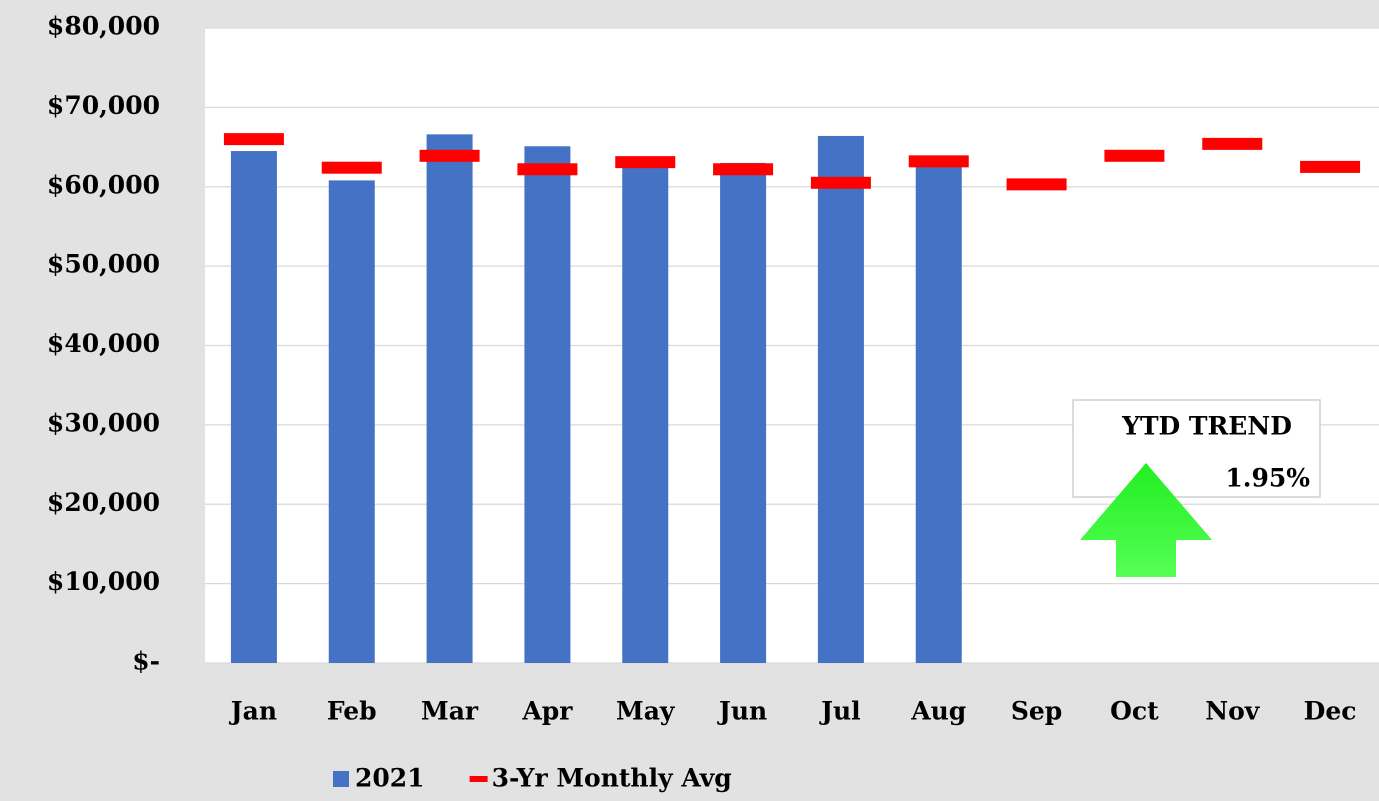  Describe the element at coordinates (253, 711) in the screenshot. I see `x-tick-label: Jan` at that location.